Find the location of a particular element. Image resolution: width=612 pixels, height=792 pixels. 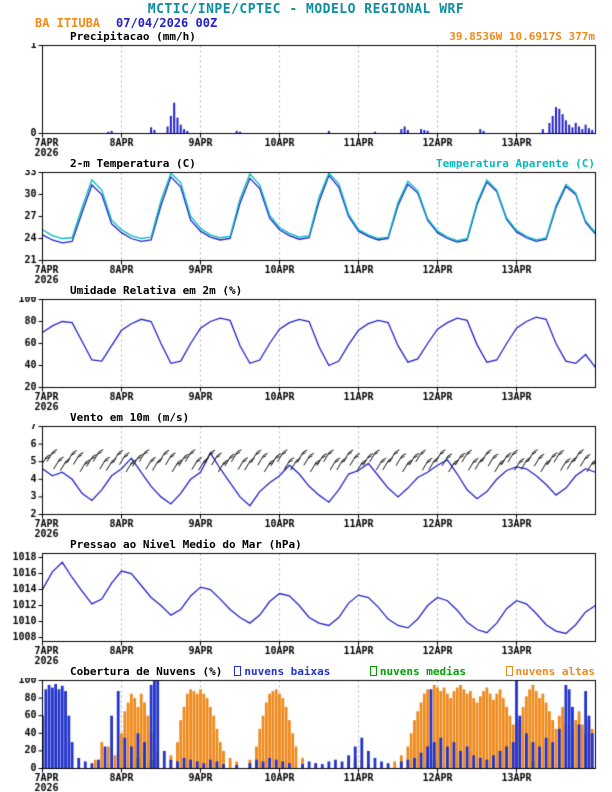

cloud-cover-plot is located at coordinates (306, 735).